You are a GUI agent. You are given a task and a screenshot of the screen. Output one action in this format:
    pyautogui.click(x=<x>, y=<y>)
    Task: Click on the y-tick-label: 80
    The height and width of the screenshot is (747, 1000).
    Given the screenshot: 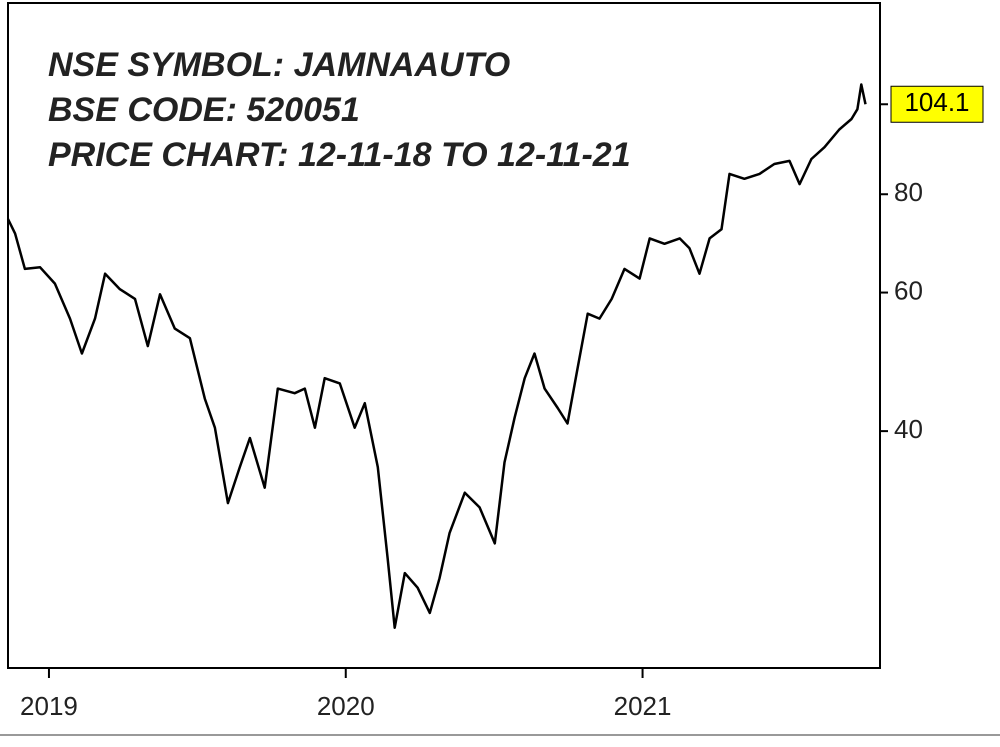 What is the action you would take?
    pyautogui.click(x=908, y=192)
    